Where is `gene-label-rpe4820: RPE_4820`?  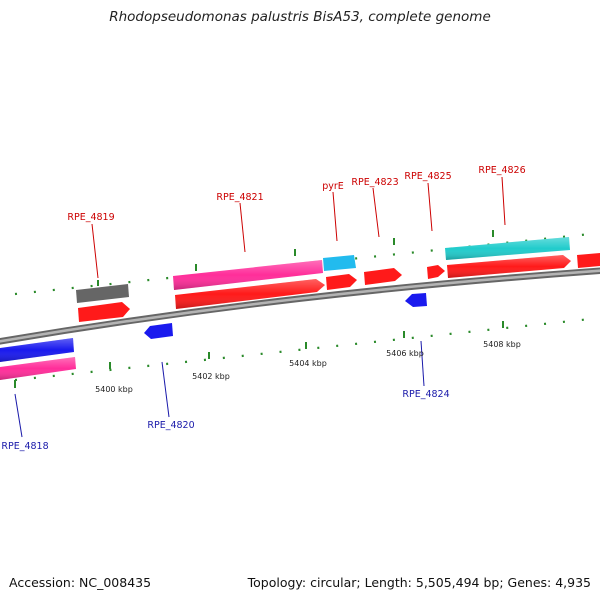
gene-label-rpe4820: RPE_4820 is located at coordinates (170, 425).